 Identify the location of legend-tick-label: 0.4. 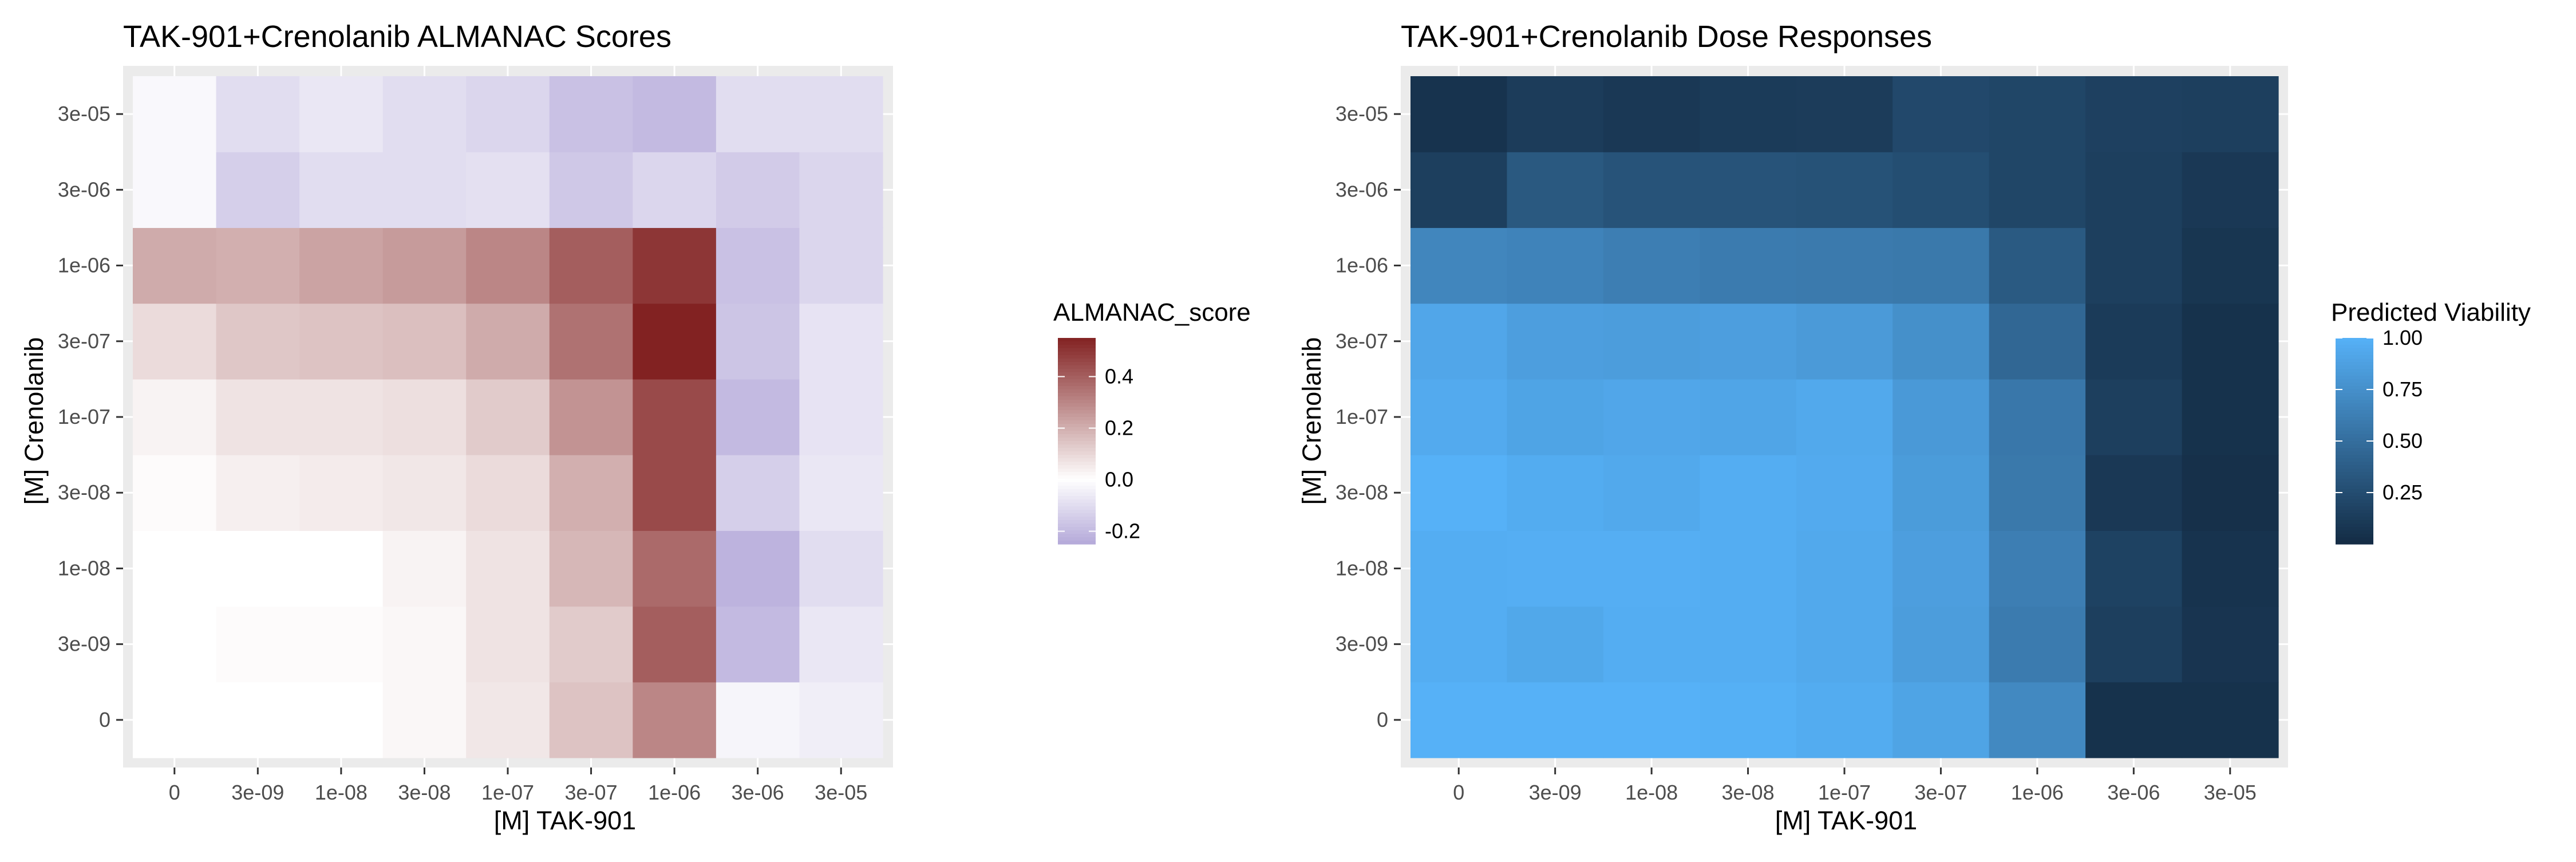
(1119, 377).